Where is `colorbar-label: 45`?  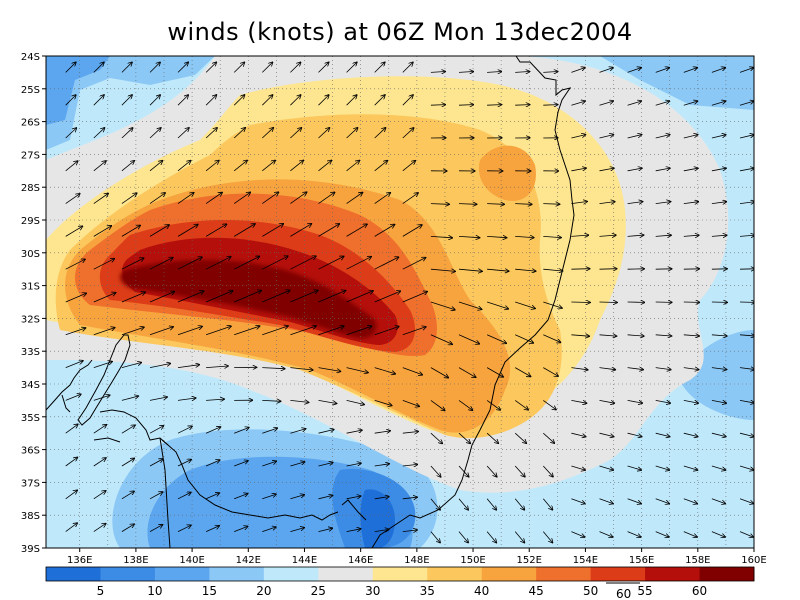 colorbar-label: 45 is located at coordinates (536, 591).